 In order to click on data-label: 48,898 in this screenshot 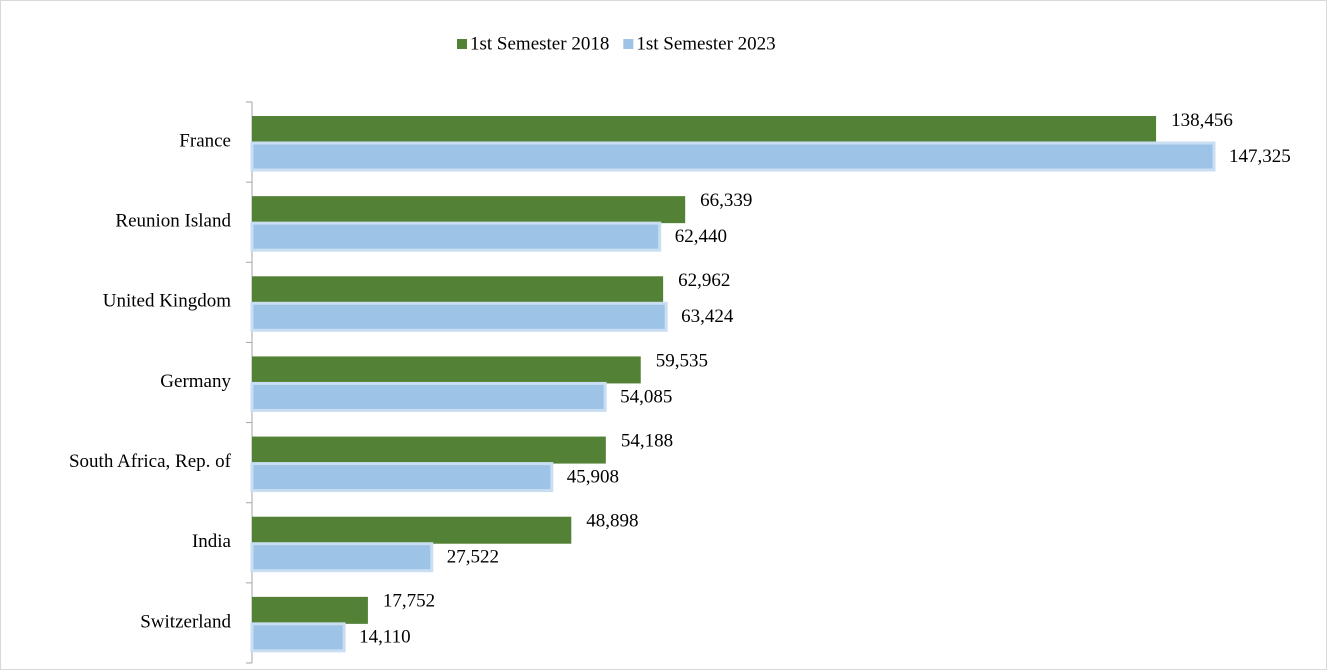, I will do `click(612, 521)`.